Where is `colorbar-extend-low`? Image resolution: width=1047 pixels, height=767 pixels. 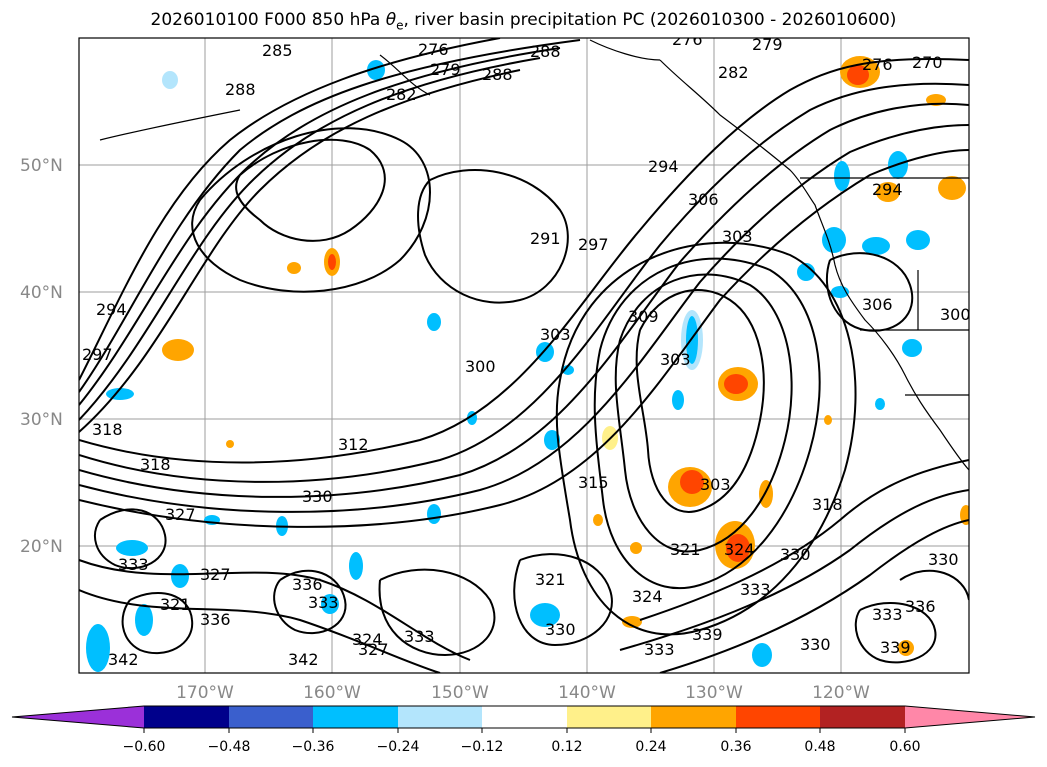 colorbar-extend-low is located at coordinates (78, 717).